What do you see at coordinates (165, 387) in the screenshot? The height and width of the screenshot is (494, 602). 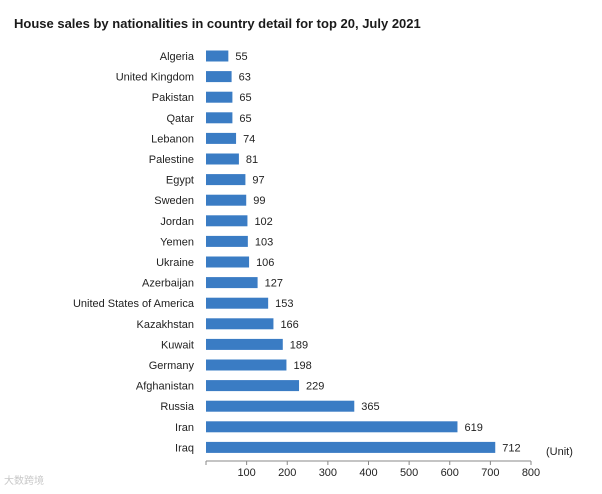 I see `category-label: Afghanistan` at bounding box center [165, 387].